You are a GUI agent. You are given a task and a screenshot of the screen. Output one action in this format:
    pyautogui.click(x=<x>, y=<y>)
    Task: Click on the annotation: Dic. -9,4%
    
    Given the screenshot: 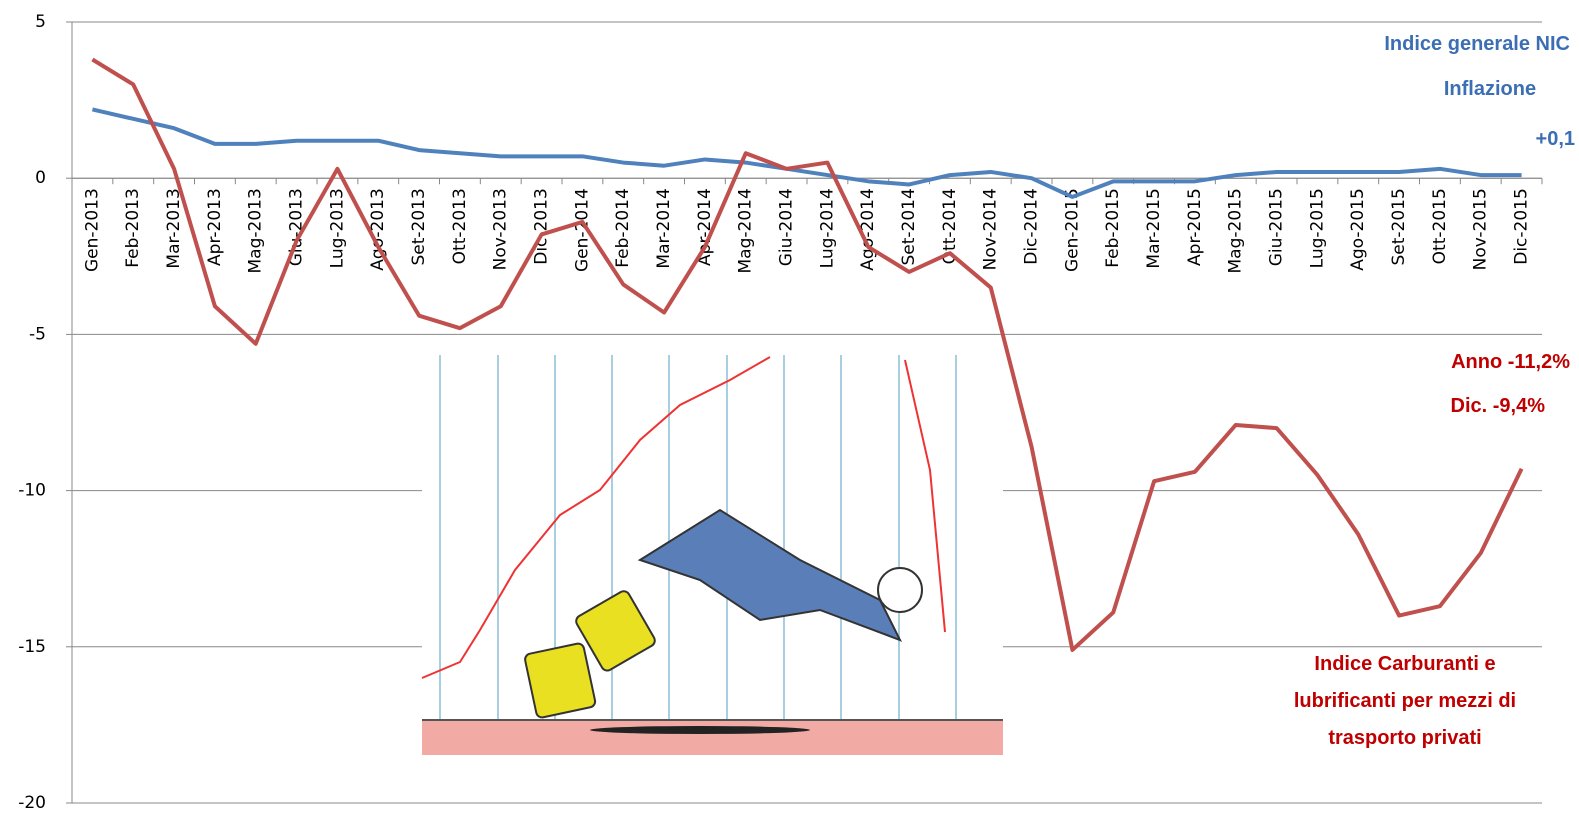 What is the action you would take?
    pyautogui.click(x=1498, y=406)
    